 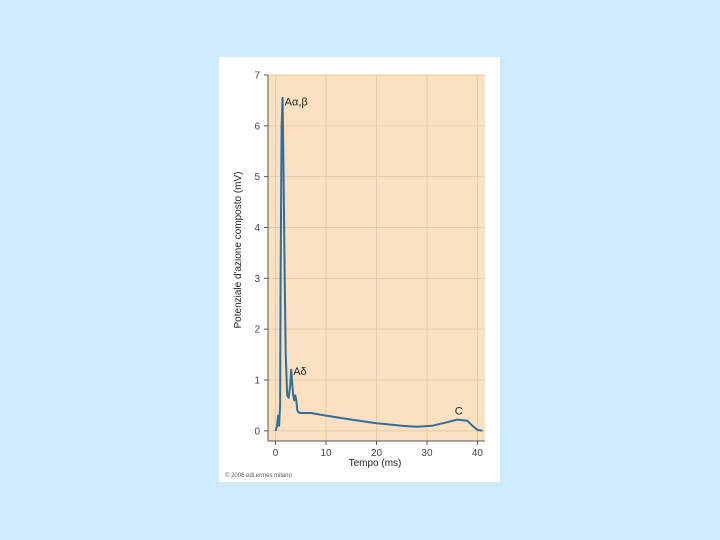 What do you see at coordinates (257, 431) in the screenshot?
I see `y-tick-label: 0` at bounding box center [257, 431].